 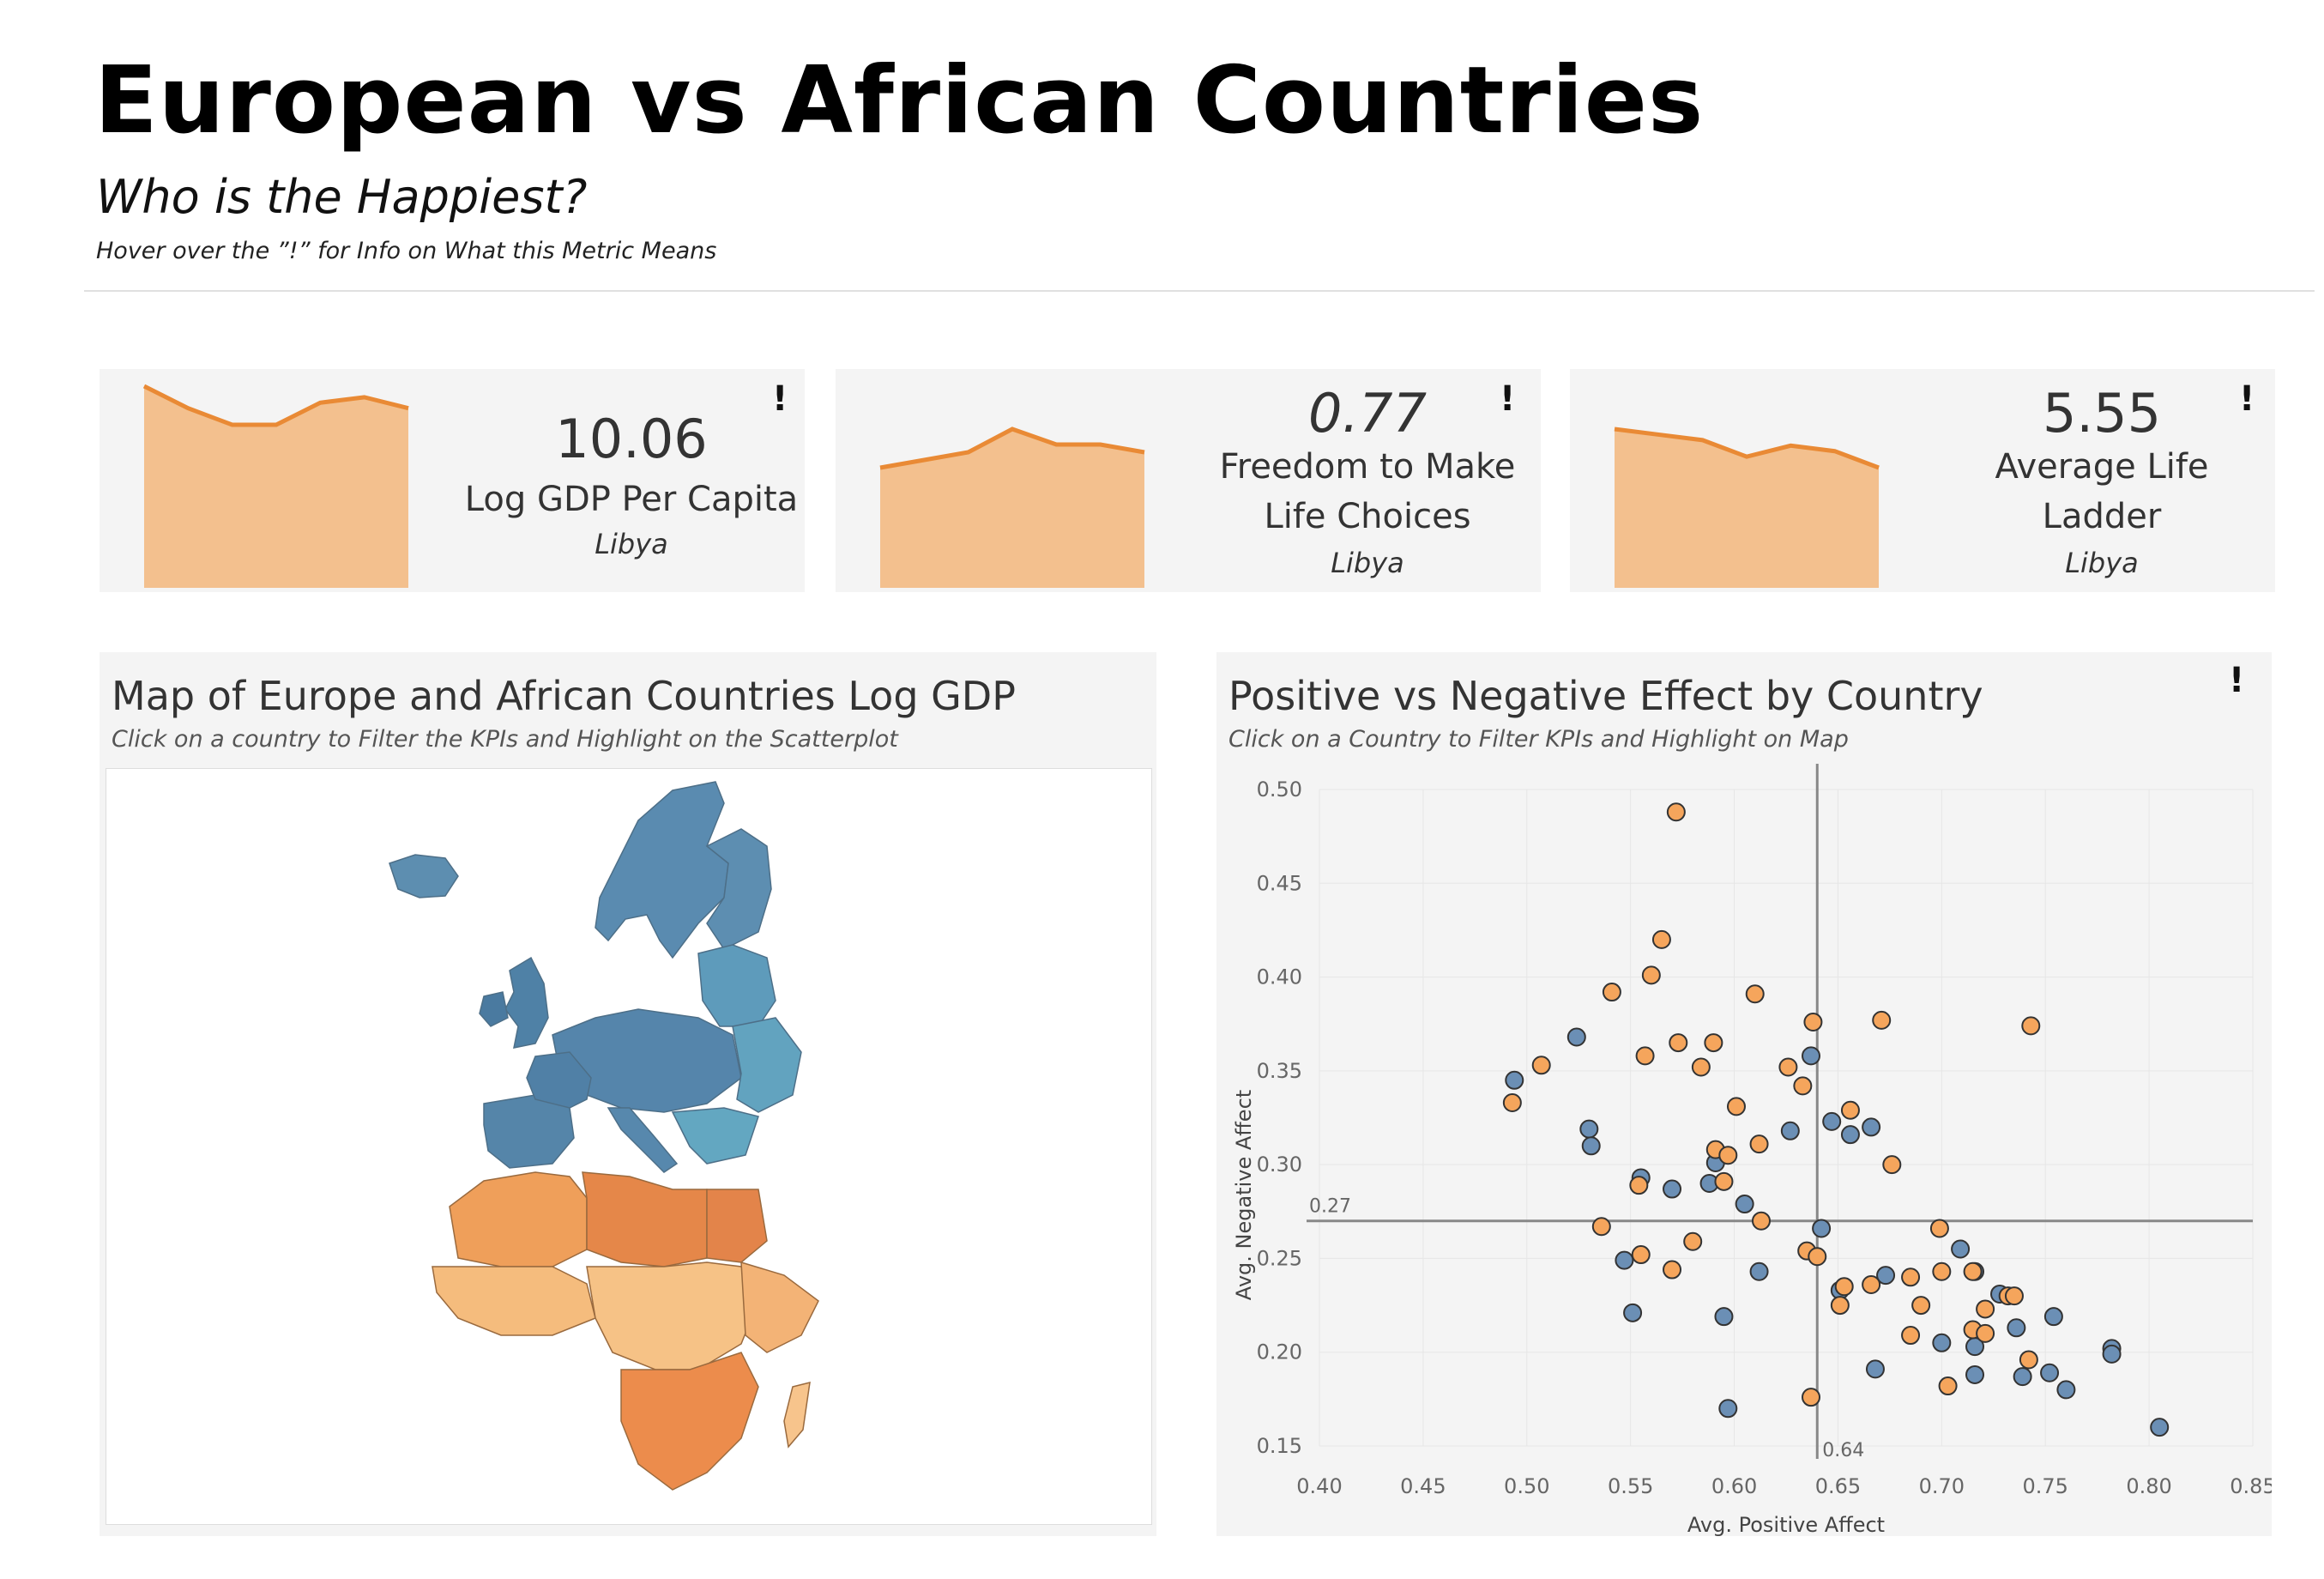 I want to click on map-region-eastern-europe, so click(x=767, y=1065).